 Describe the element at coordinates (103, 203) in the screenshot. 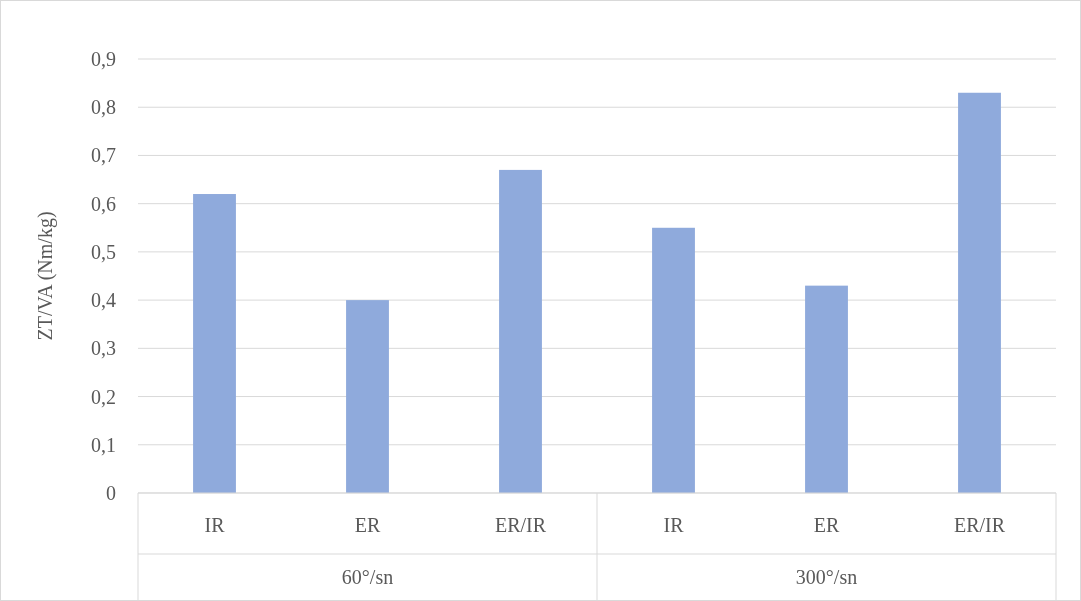

I see `y-tick-label: 0,6` at that location.